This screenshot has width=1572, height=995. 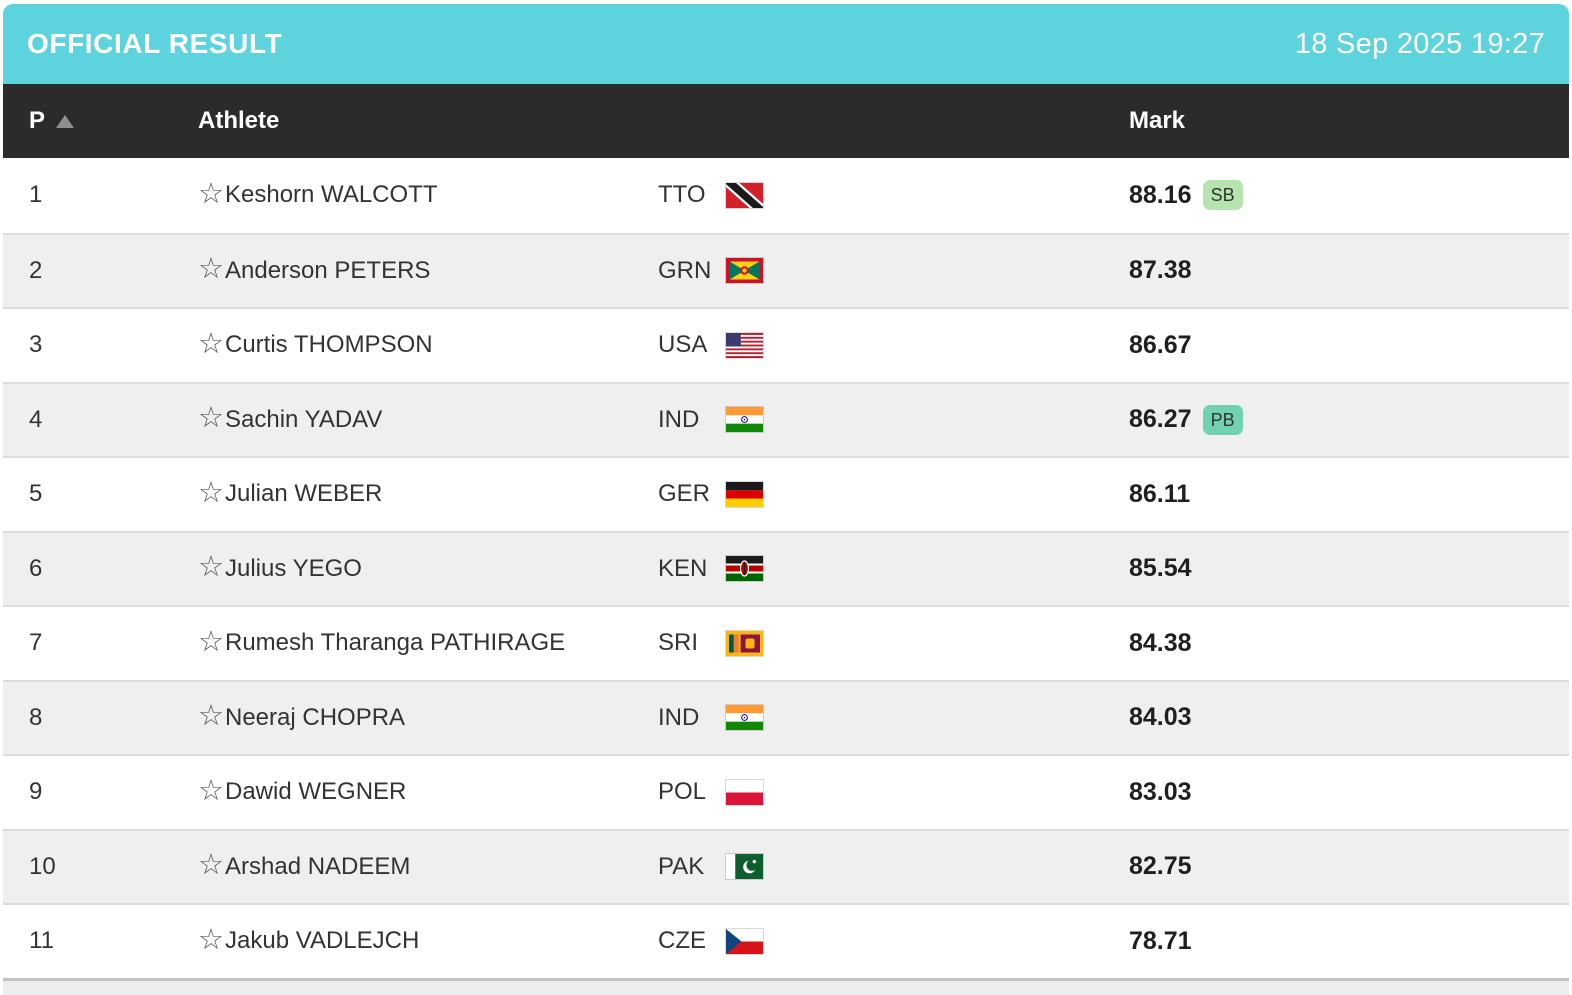 I want to click on mark-cell: 85.54, so click(x=1346, y=568).